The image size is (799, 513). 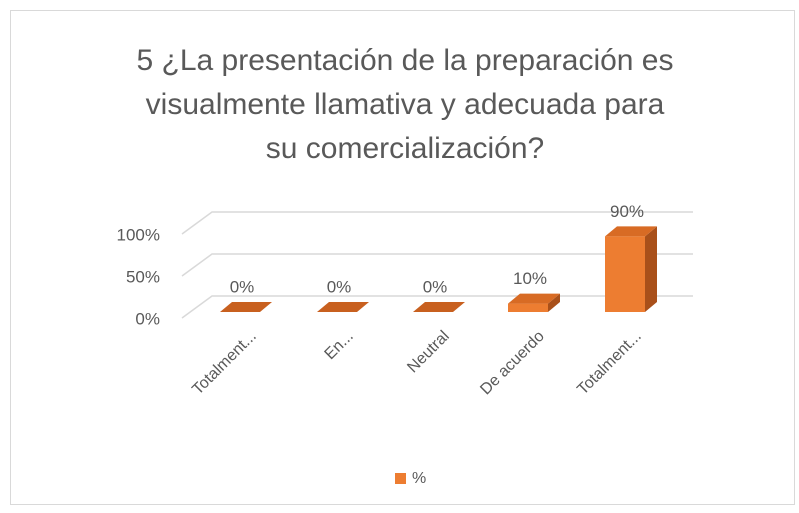 What do you see at coordinates (419, 478) in the screenshot?
I see `legend-label: %` at bounding box center [419, 478].